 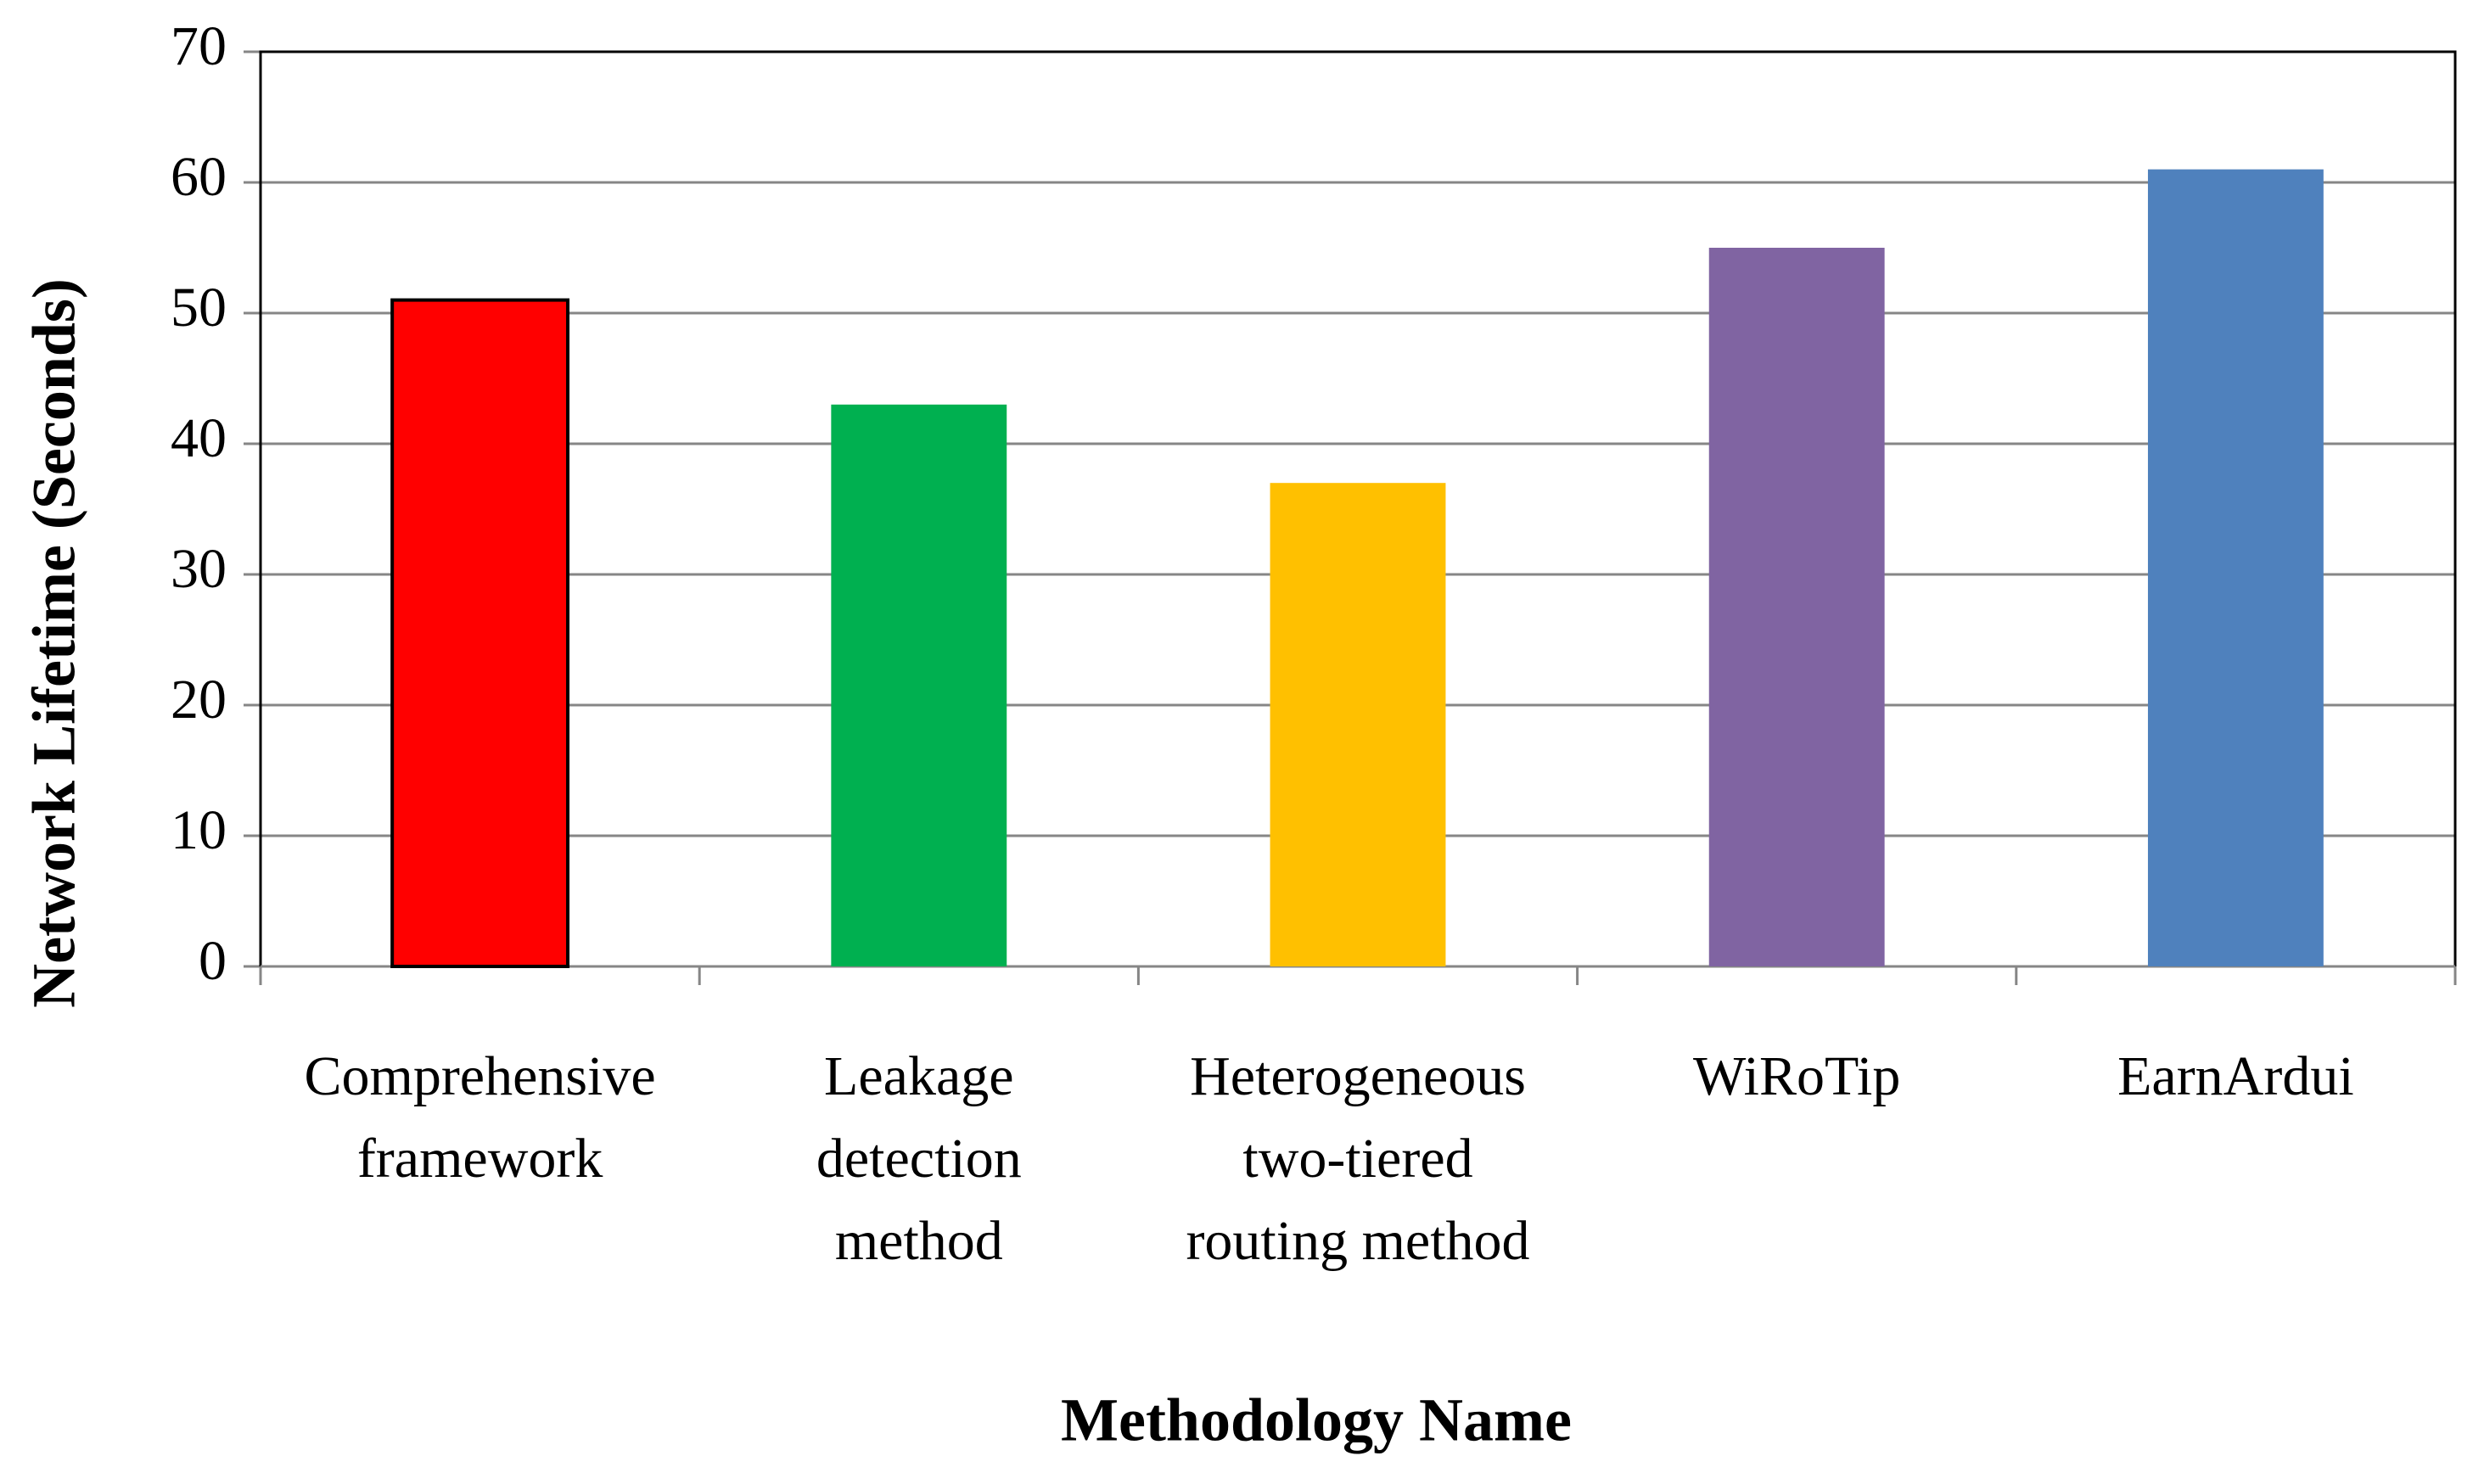 I want to click on y-axis-title: Network Lifetime (Seconds), so click(x=54, y=643).